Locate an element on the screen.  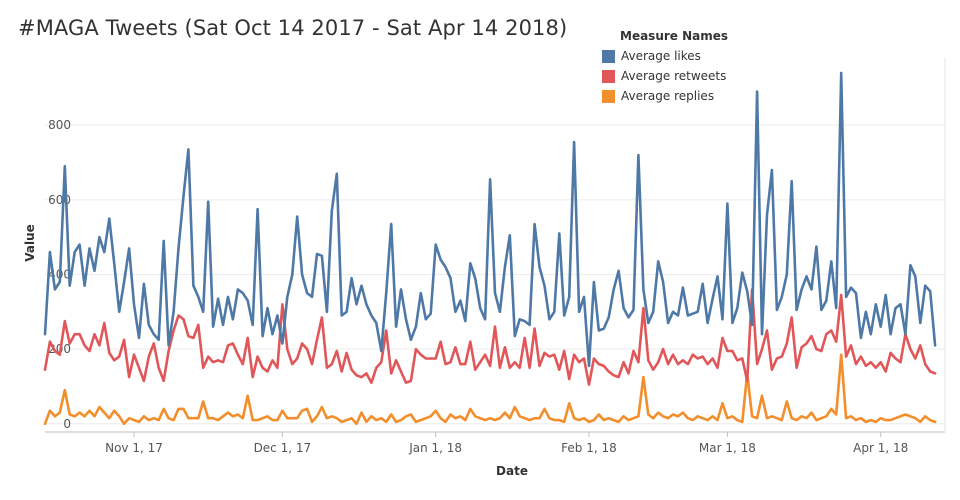
legend-swatch-retweets is located at coordinates (608, 76).